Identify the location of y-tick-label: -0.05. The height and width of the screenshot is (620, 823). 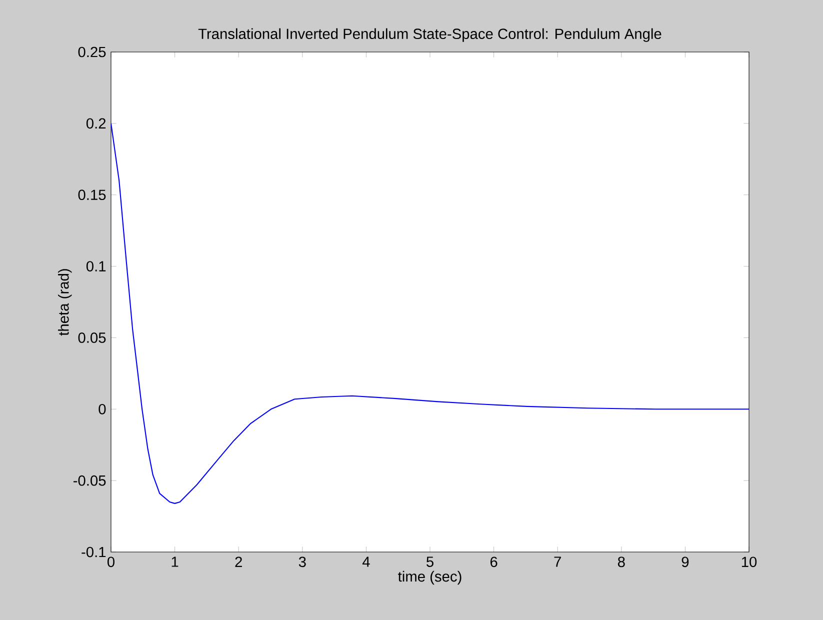
(90, 480).